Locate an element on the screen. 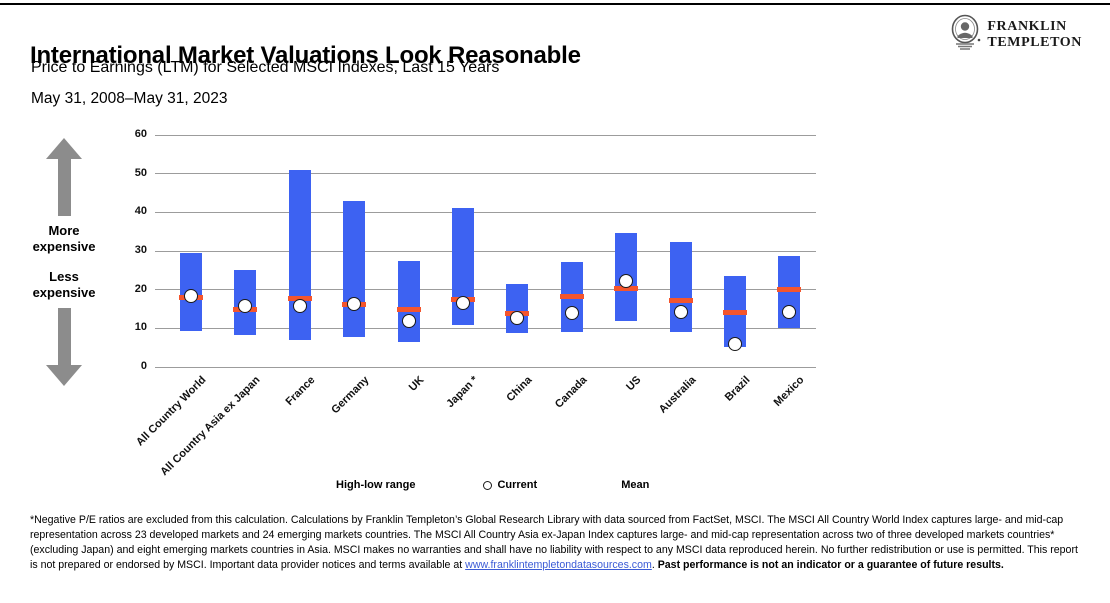  high-low-range-swatch-icon is located at coordinates (326, 485).